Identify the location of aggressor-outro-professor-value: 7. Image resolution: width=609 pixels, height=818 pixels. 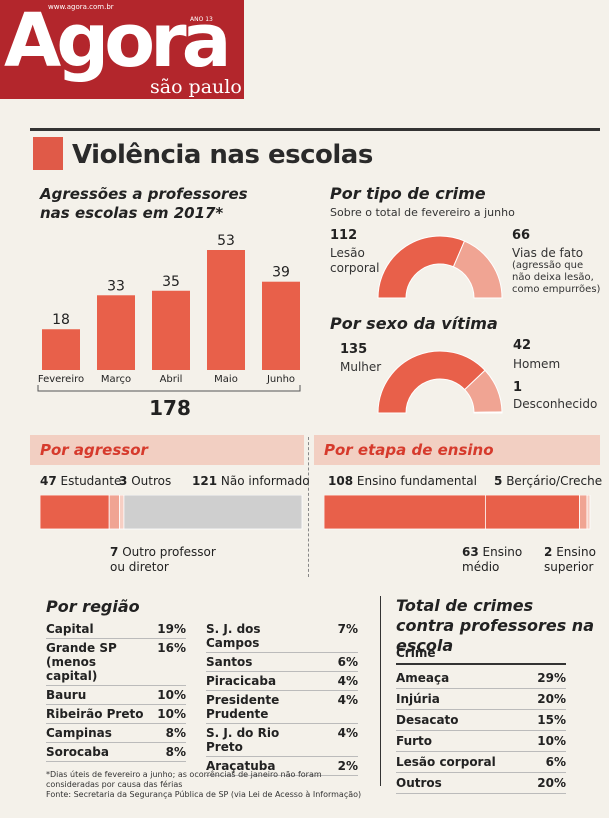
(114, 552).